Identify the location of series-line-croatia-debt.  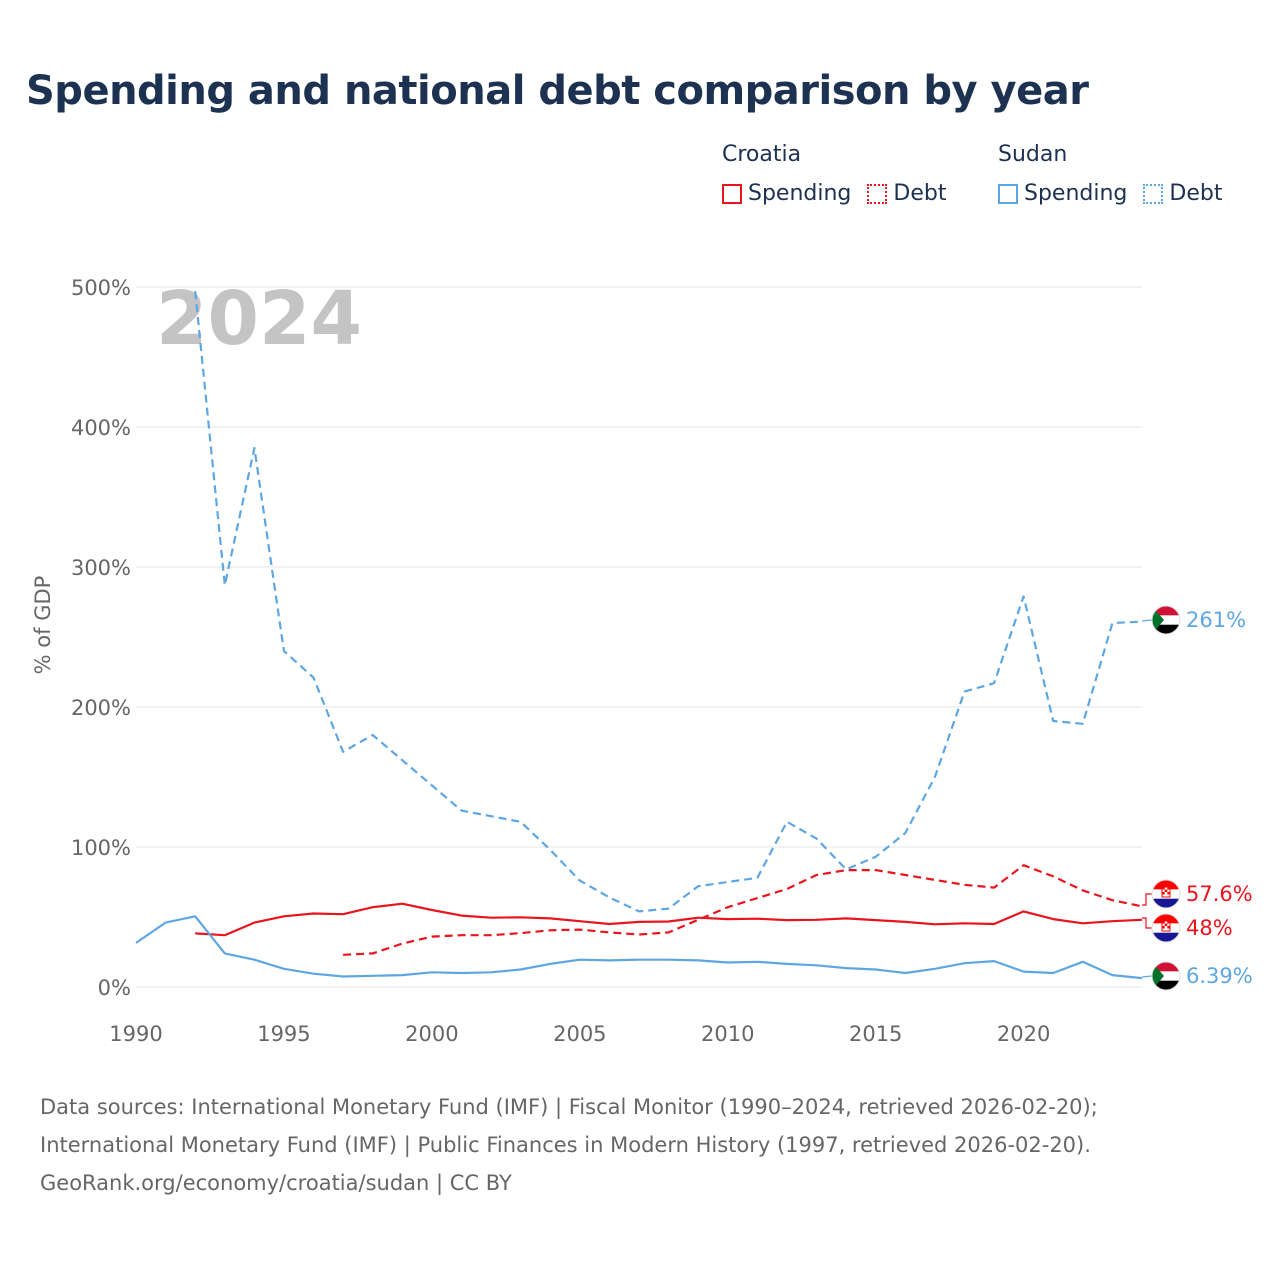
(743, 910).